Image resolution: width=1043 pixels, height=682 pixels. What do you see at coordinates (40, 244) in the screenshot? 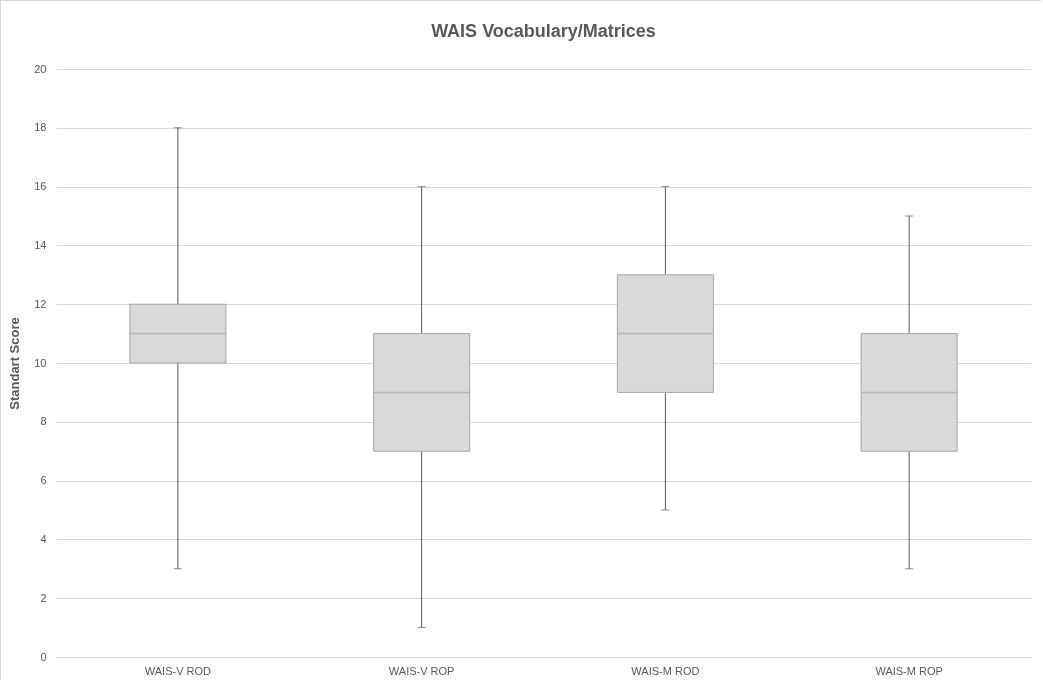
I see `y-tick-label: 14` at bounding box center [40, 244].